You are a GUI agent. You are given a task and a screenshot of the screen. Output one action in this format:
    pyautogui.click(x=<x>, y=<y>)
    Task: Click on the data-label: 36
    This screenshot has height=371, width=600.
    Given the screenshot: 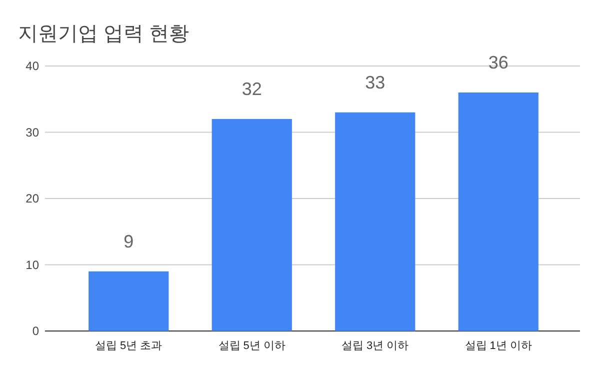 What is the action you would take?
    pyautogui.click(x=498, y=62)
    